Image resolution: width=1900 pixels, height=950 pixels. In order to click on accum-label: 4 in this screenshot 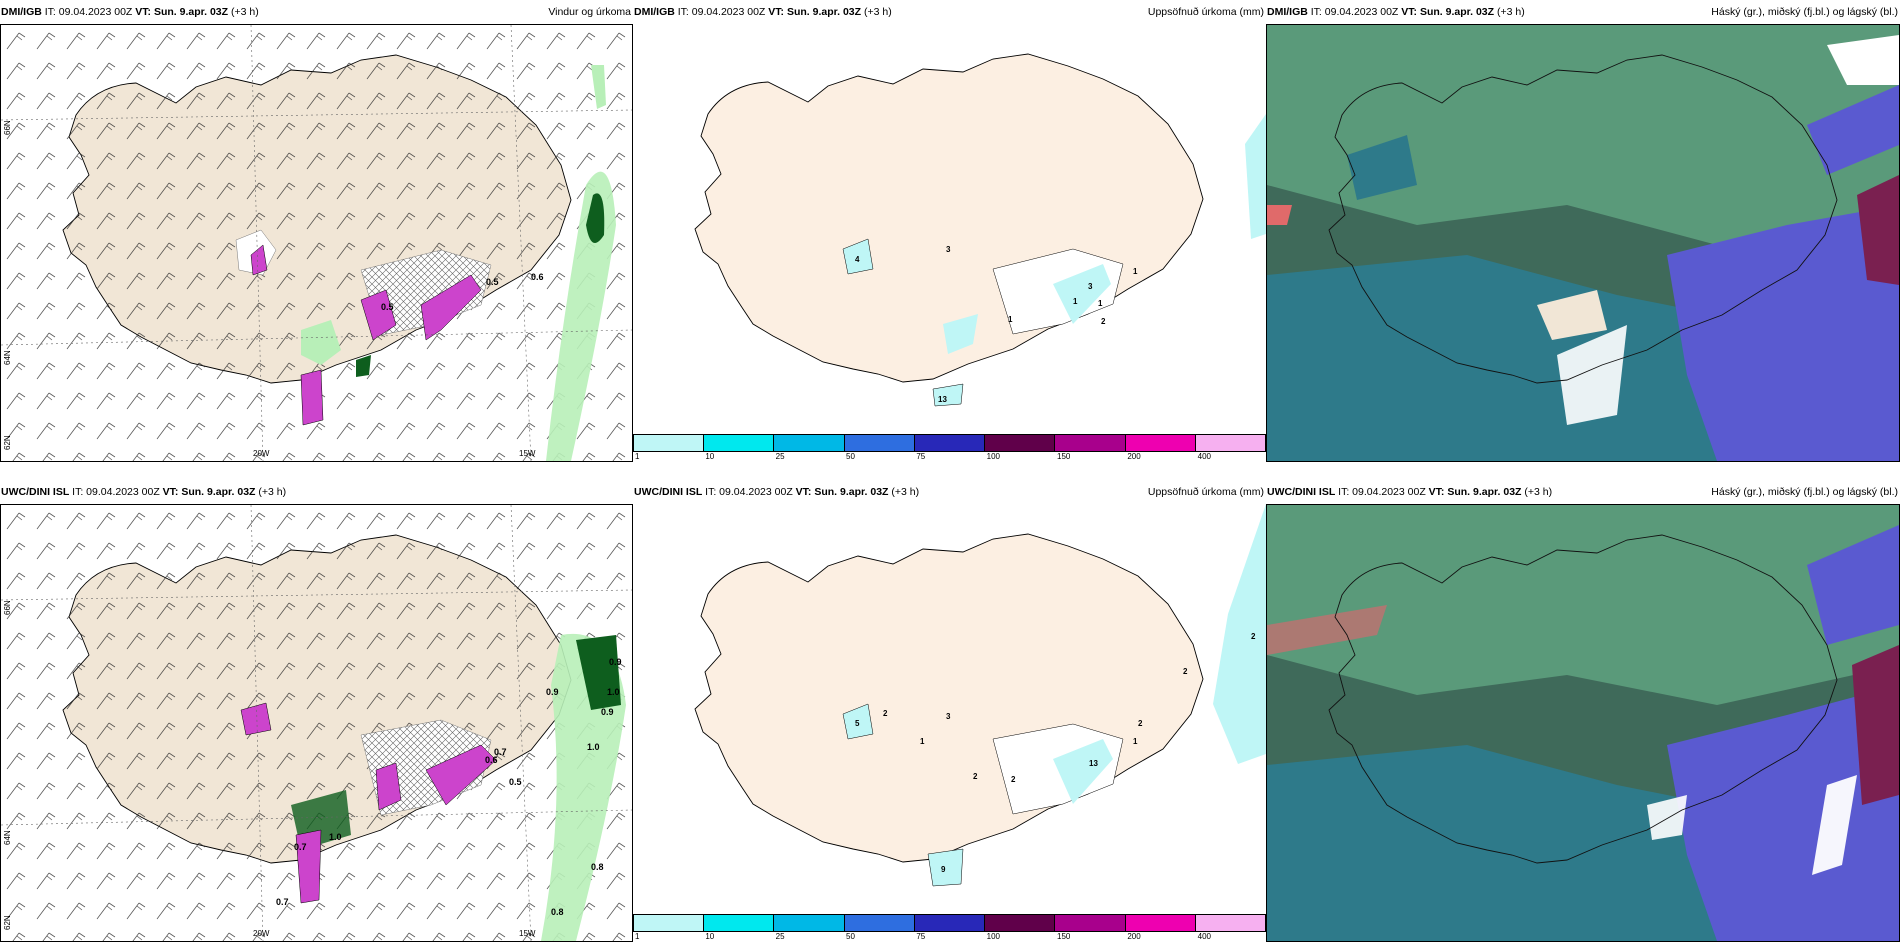, I will do `click(857, 259)`.